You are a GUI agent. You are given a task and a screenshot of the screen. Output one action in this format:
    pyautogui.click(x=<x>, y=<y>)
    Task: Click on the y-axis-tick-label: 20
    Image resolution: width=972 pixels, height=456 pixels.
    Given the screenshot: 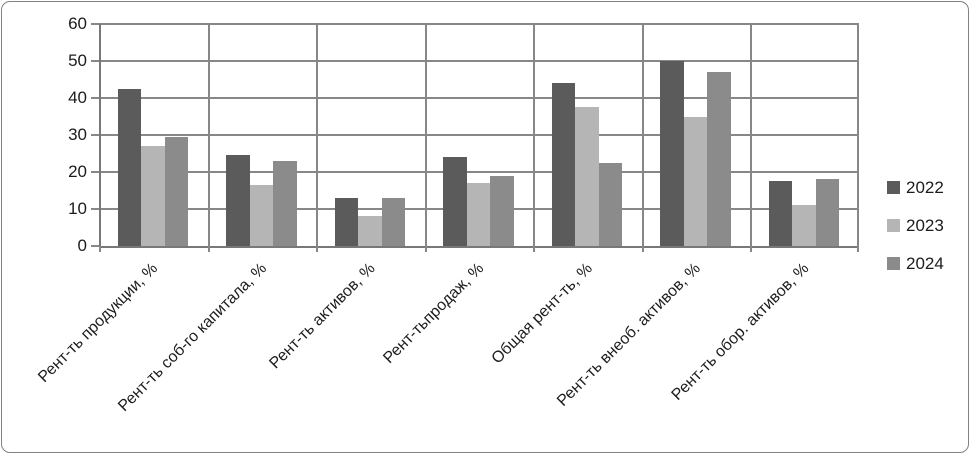 What is the action you would take?
    pyautogui.click(x=77, y=171)
    